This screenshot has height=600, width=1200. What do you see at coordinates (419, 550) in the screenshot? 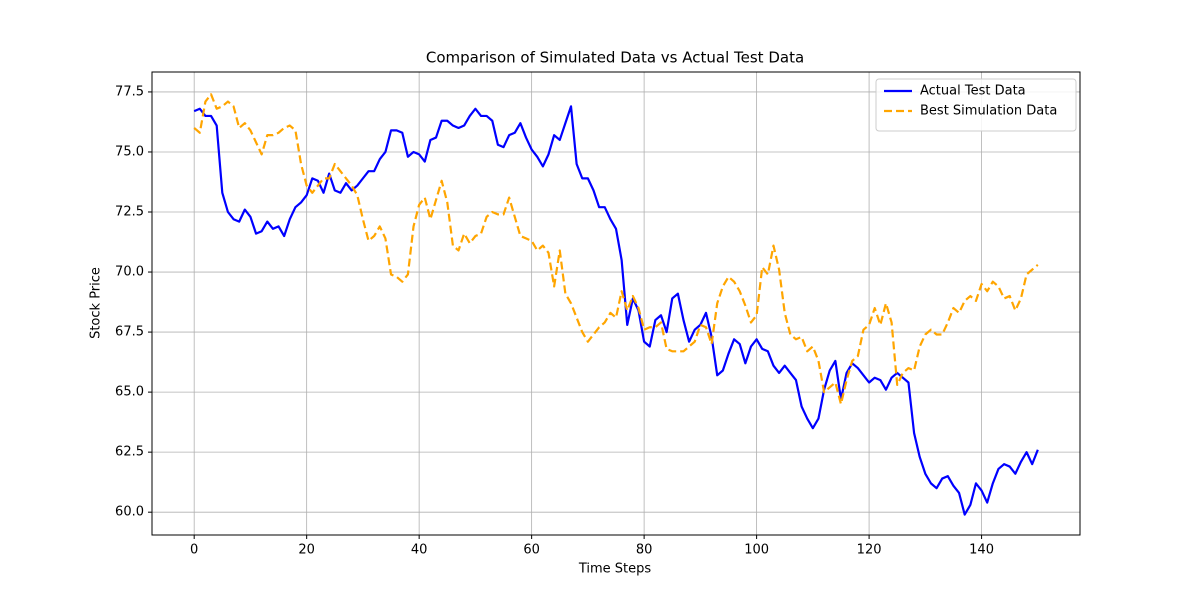
I see `x-tick-label: 40` at bounding box center [419, 550].